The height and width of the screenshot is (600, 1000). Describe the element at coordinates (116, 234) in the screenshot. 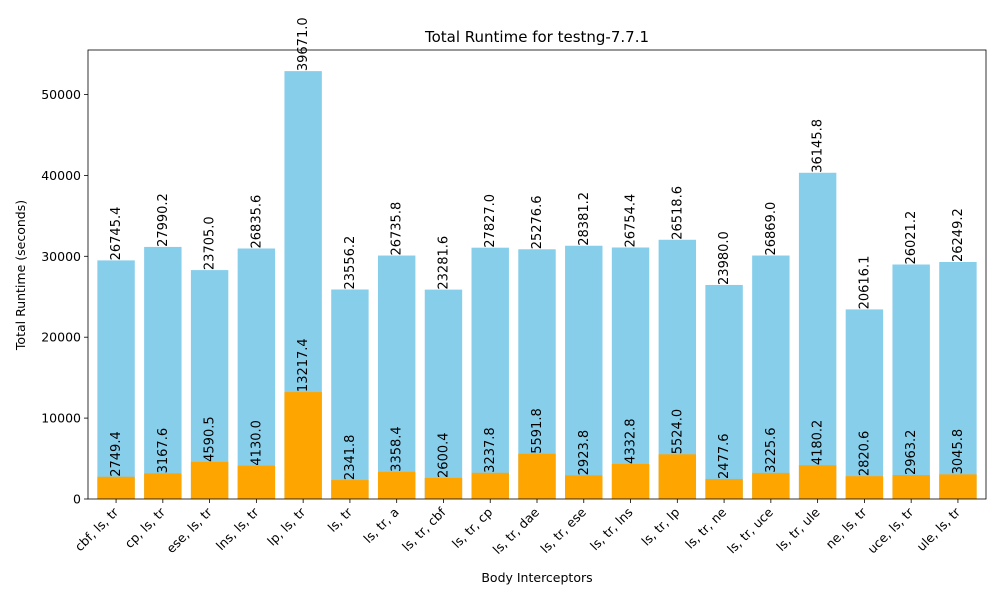

I see `data-label-top: 26745.4` at that location.